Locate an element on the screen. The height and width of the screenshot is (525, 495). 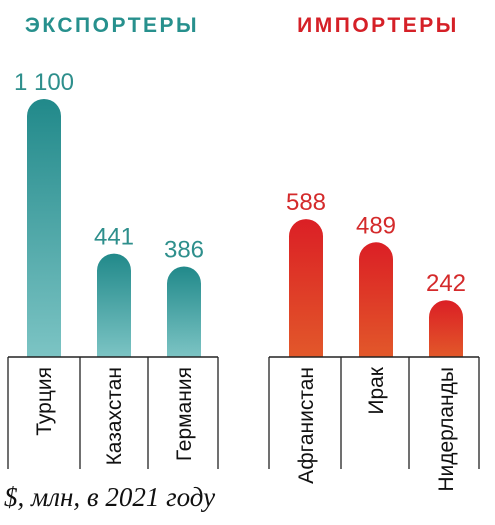
importer-category-label: Ирак is located at coordinates (376, 390).